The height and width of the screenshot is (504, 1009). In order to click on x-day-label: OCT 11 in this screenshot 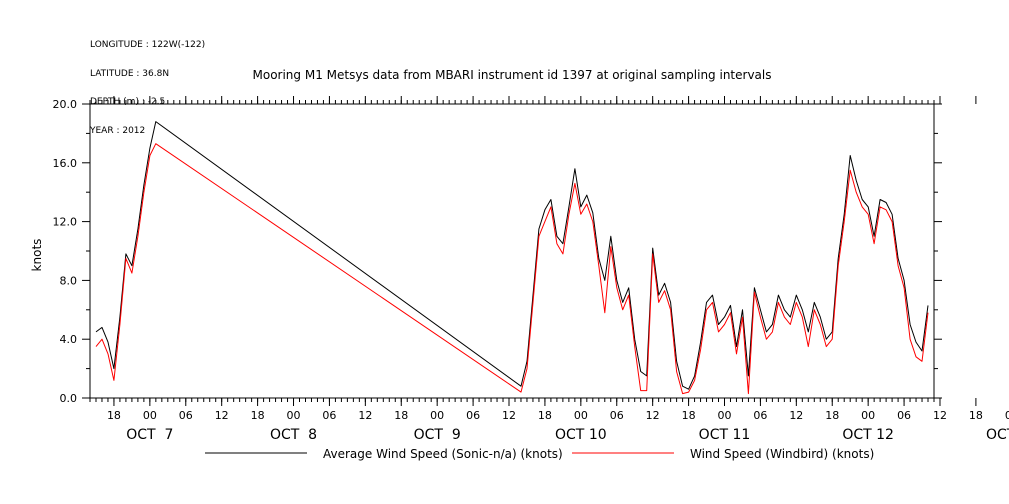, I will do `click(725, 435)`.